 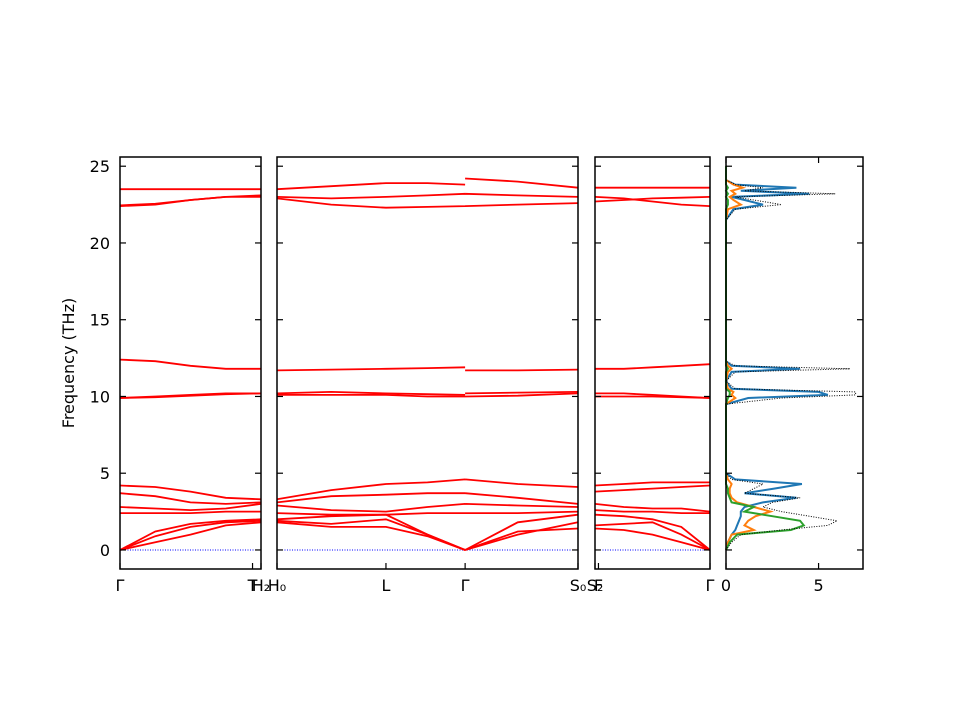 I want to click on x-tick-label: S₂, so click(x=595, y=585).